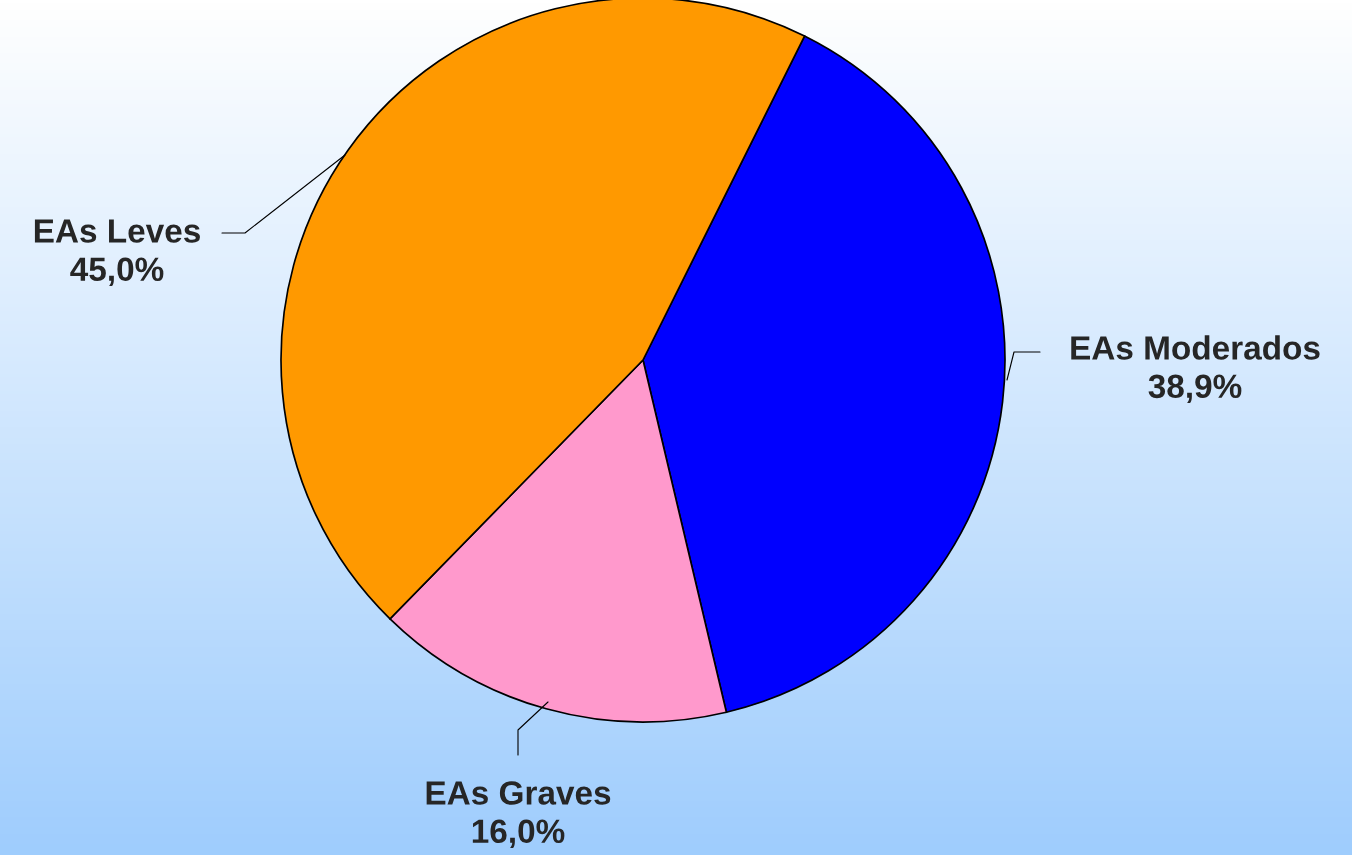 Image resolution: width=1352 pixels, height=855 pixels. I want to click on slice-label: EAs Graves, so click(518, 793).